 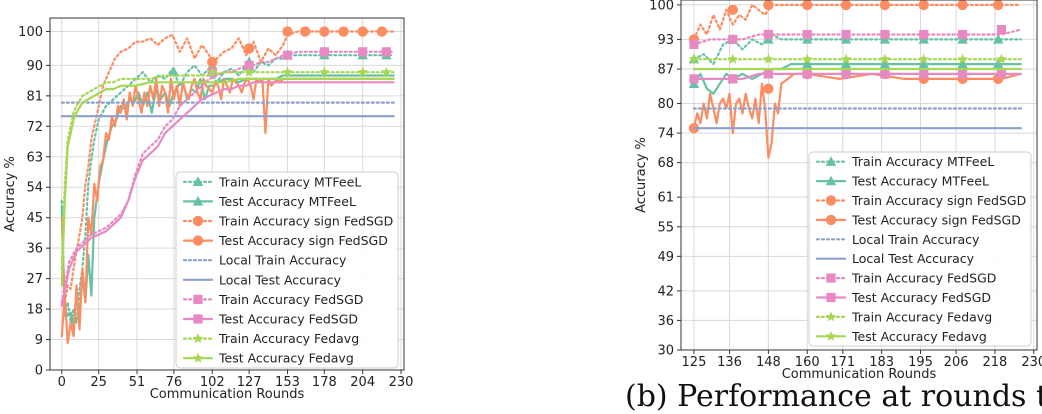 What do you see at coordinates (956, 362) in the screenshot?
I see `x-tick-label: 206` at bounding box center [956, 362].